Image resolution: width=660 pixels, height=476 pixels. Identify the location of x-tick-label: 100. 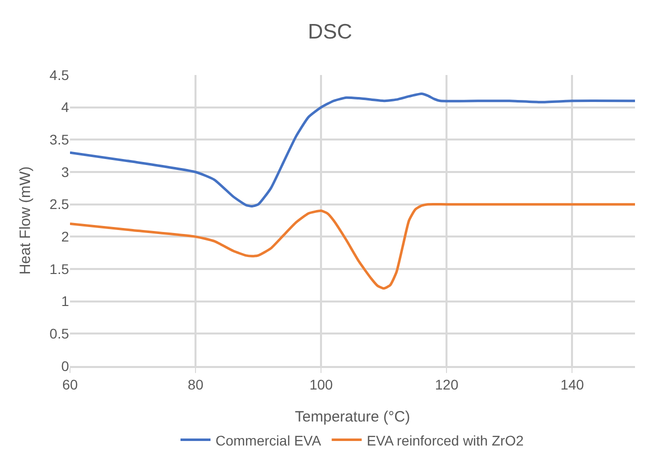
(321, 384).